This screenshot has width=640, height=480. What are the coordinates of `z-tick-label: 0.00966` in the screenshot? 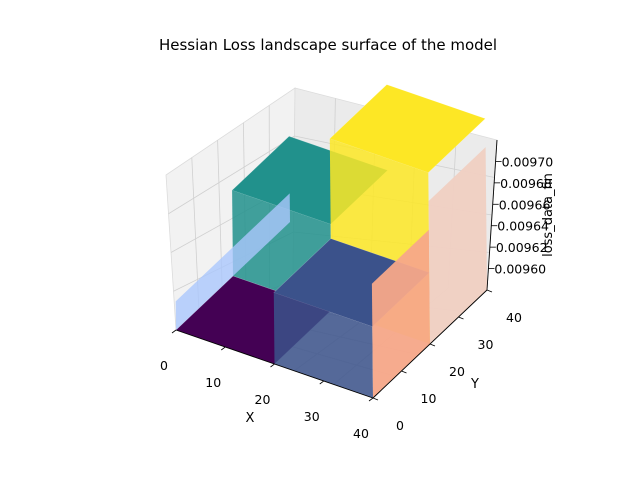 It's located at (525, 204).